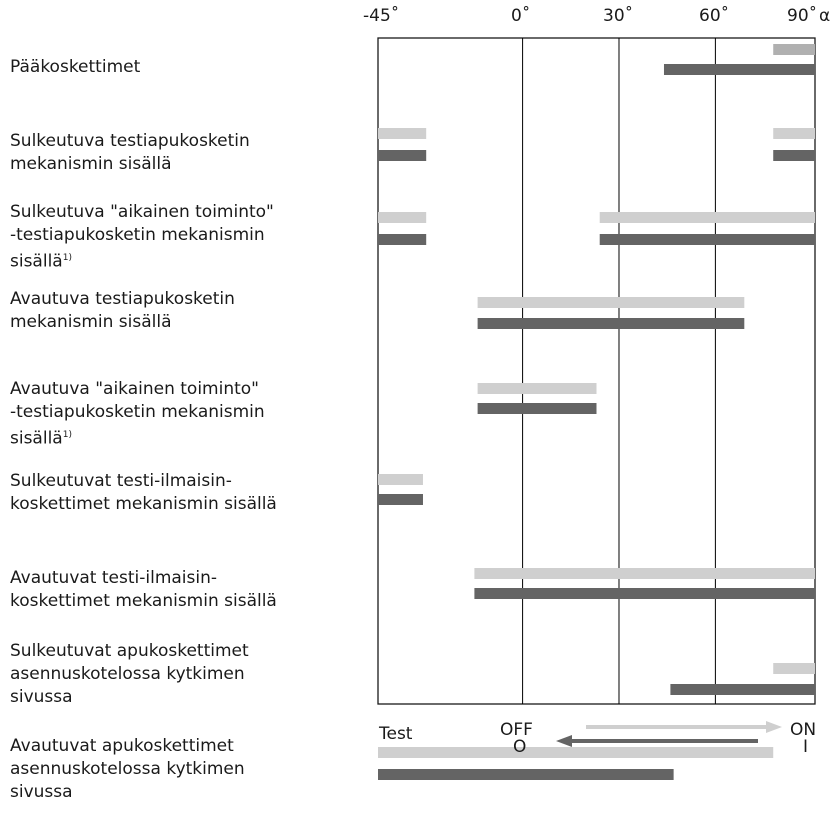  I want to click on axis-tick-30: 30˚, so click(618, 16).